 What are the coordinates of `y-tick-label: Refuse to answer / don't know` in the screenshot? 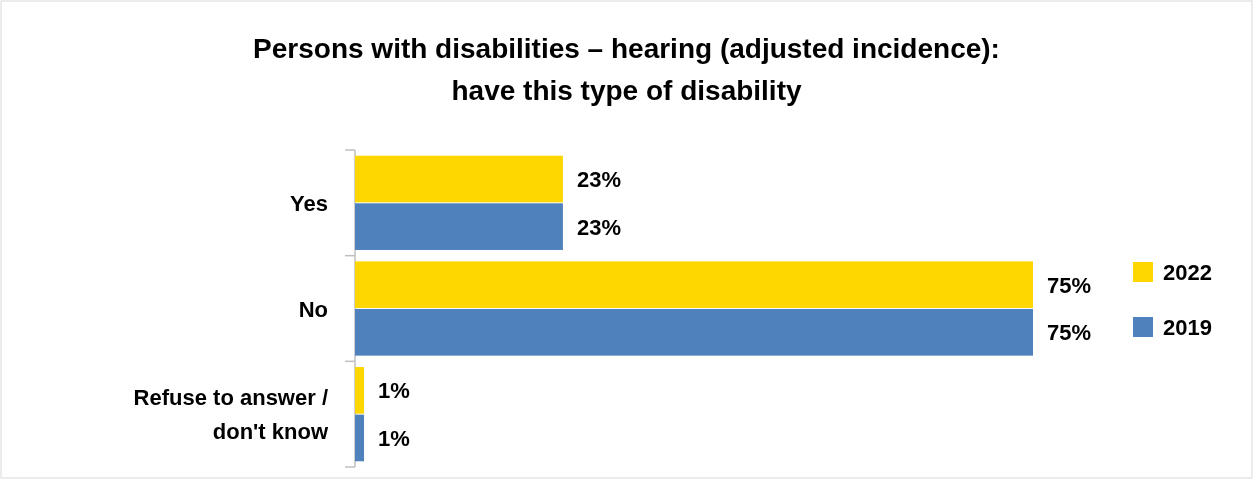 It's located at (231, 415).